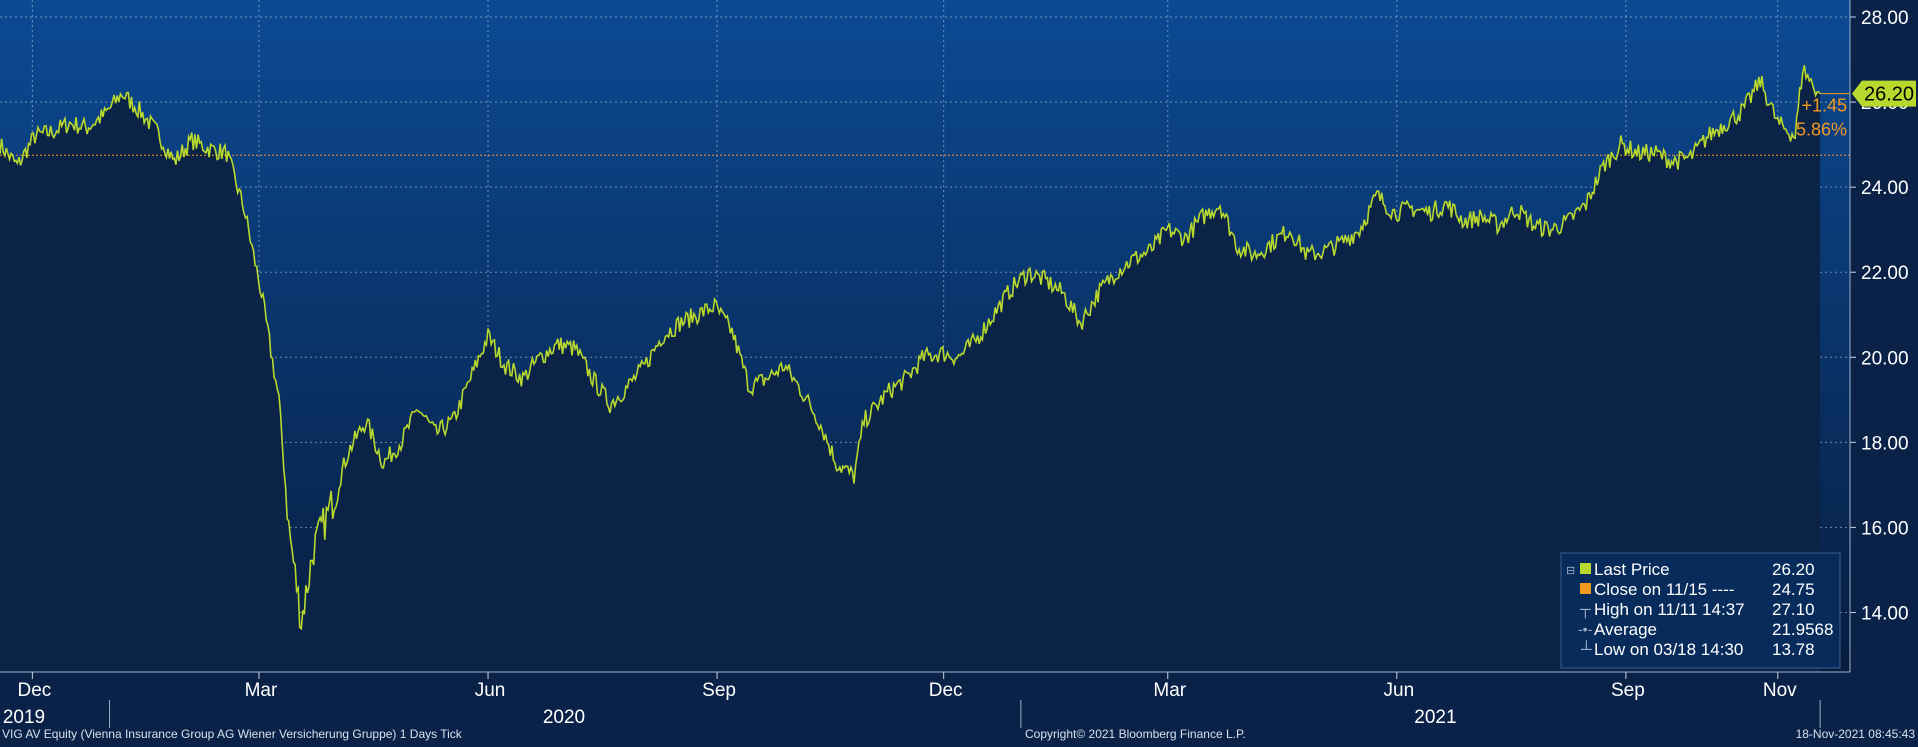 Image resolution: width=1918 pixels, height=747 pixels. I want to click on x-year-label-0: 2019, so click(24, 717).